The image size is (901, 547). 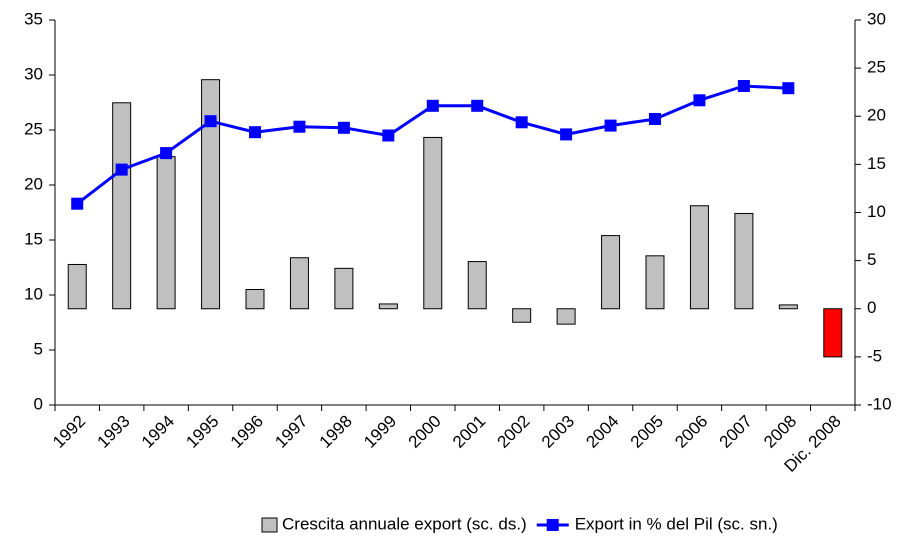 What do you see at coordinates (33, 238) in the screenshot?
I see `y-tick-label: 15` at bounding box center [33, 238].